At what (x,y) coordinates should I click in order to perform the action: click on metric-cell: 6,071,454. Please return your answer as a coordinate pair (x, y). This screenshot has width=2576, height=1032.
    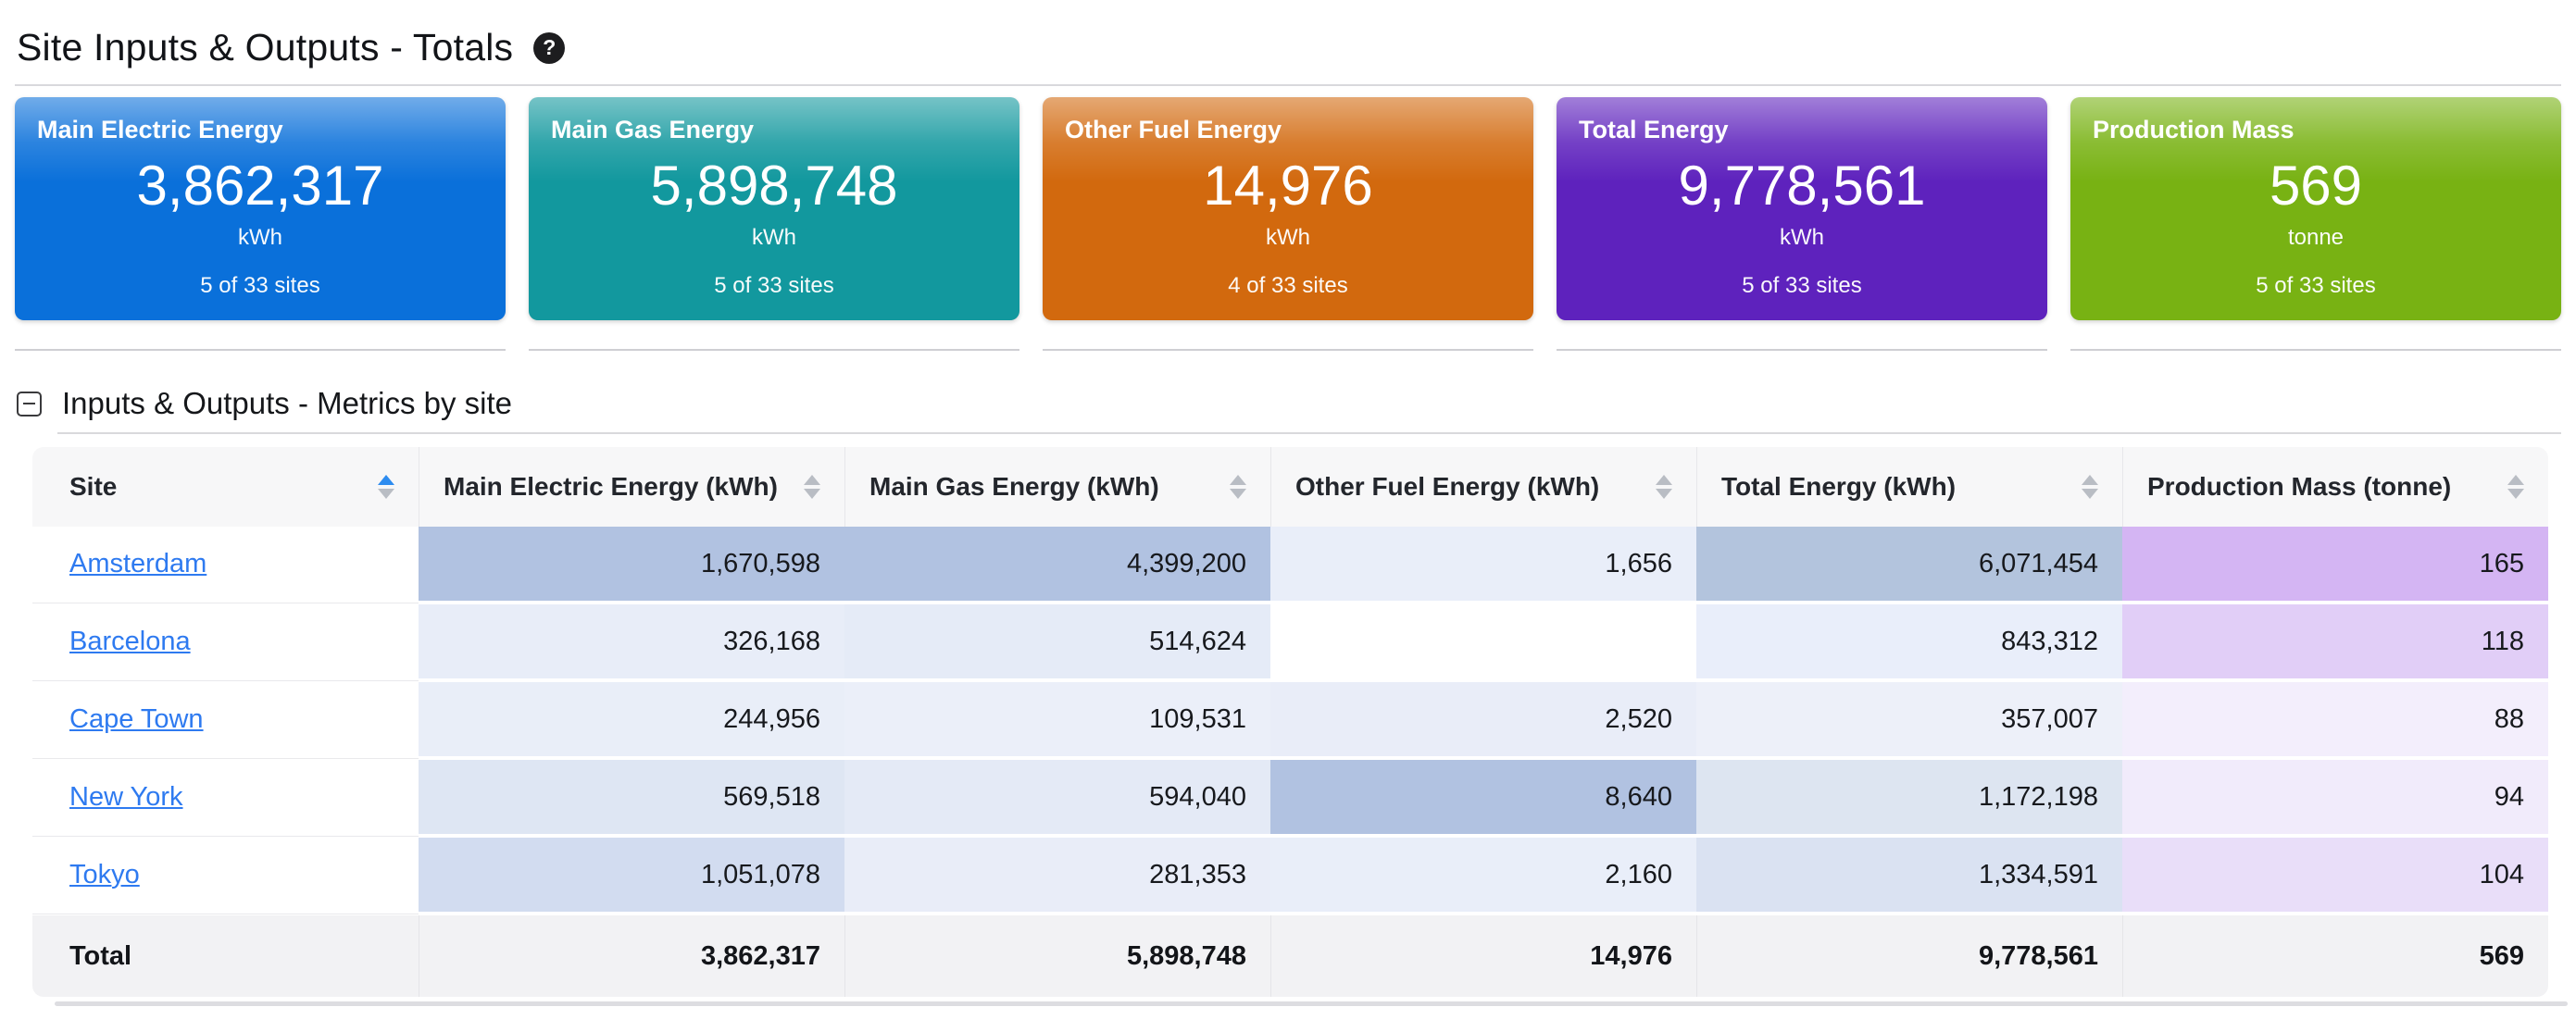
    Looking at the image, I should click on (1909, 564).